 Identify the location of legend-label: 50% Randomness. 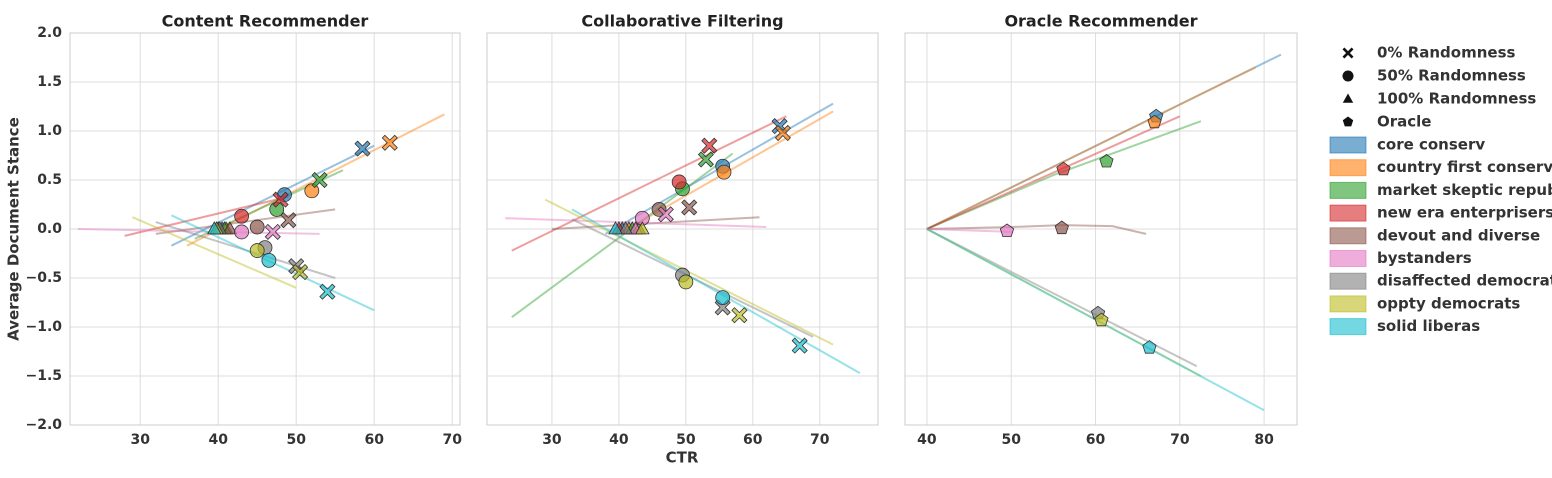
(1451, 76).